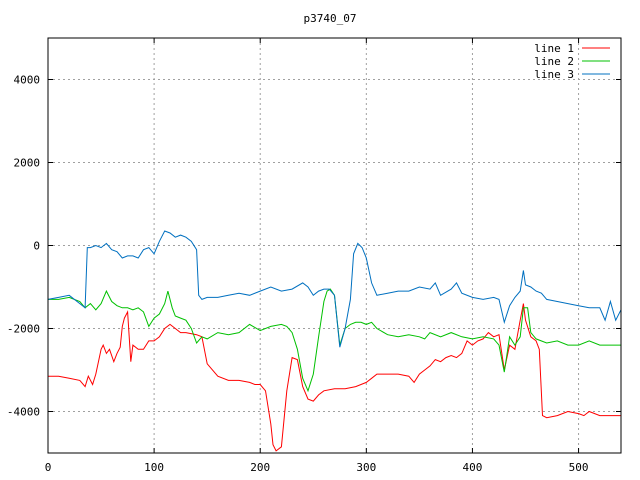  I want to click on x-tick-label: 500, so click(579, 467).